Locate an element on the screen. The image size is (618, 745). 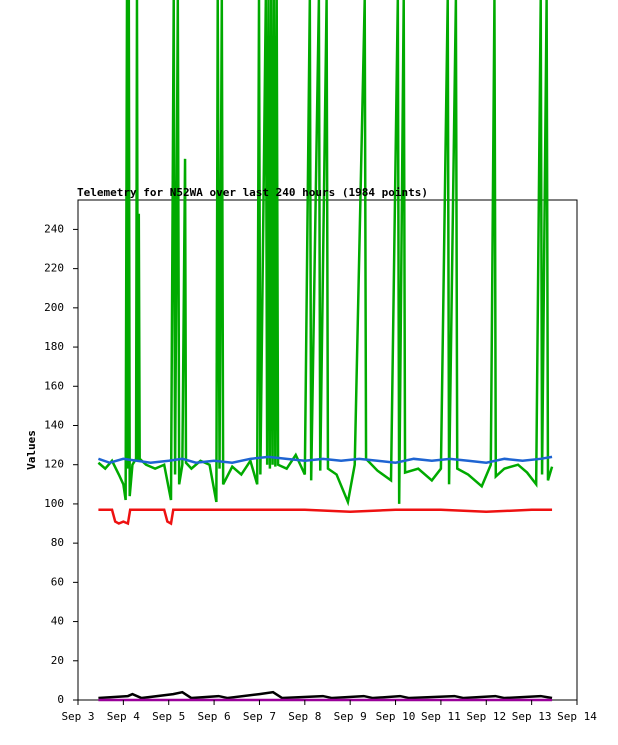
x-tick-label: Sep 10 is located at coordinates (396, 716).